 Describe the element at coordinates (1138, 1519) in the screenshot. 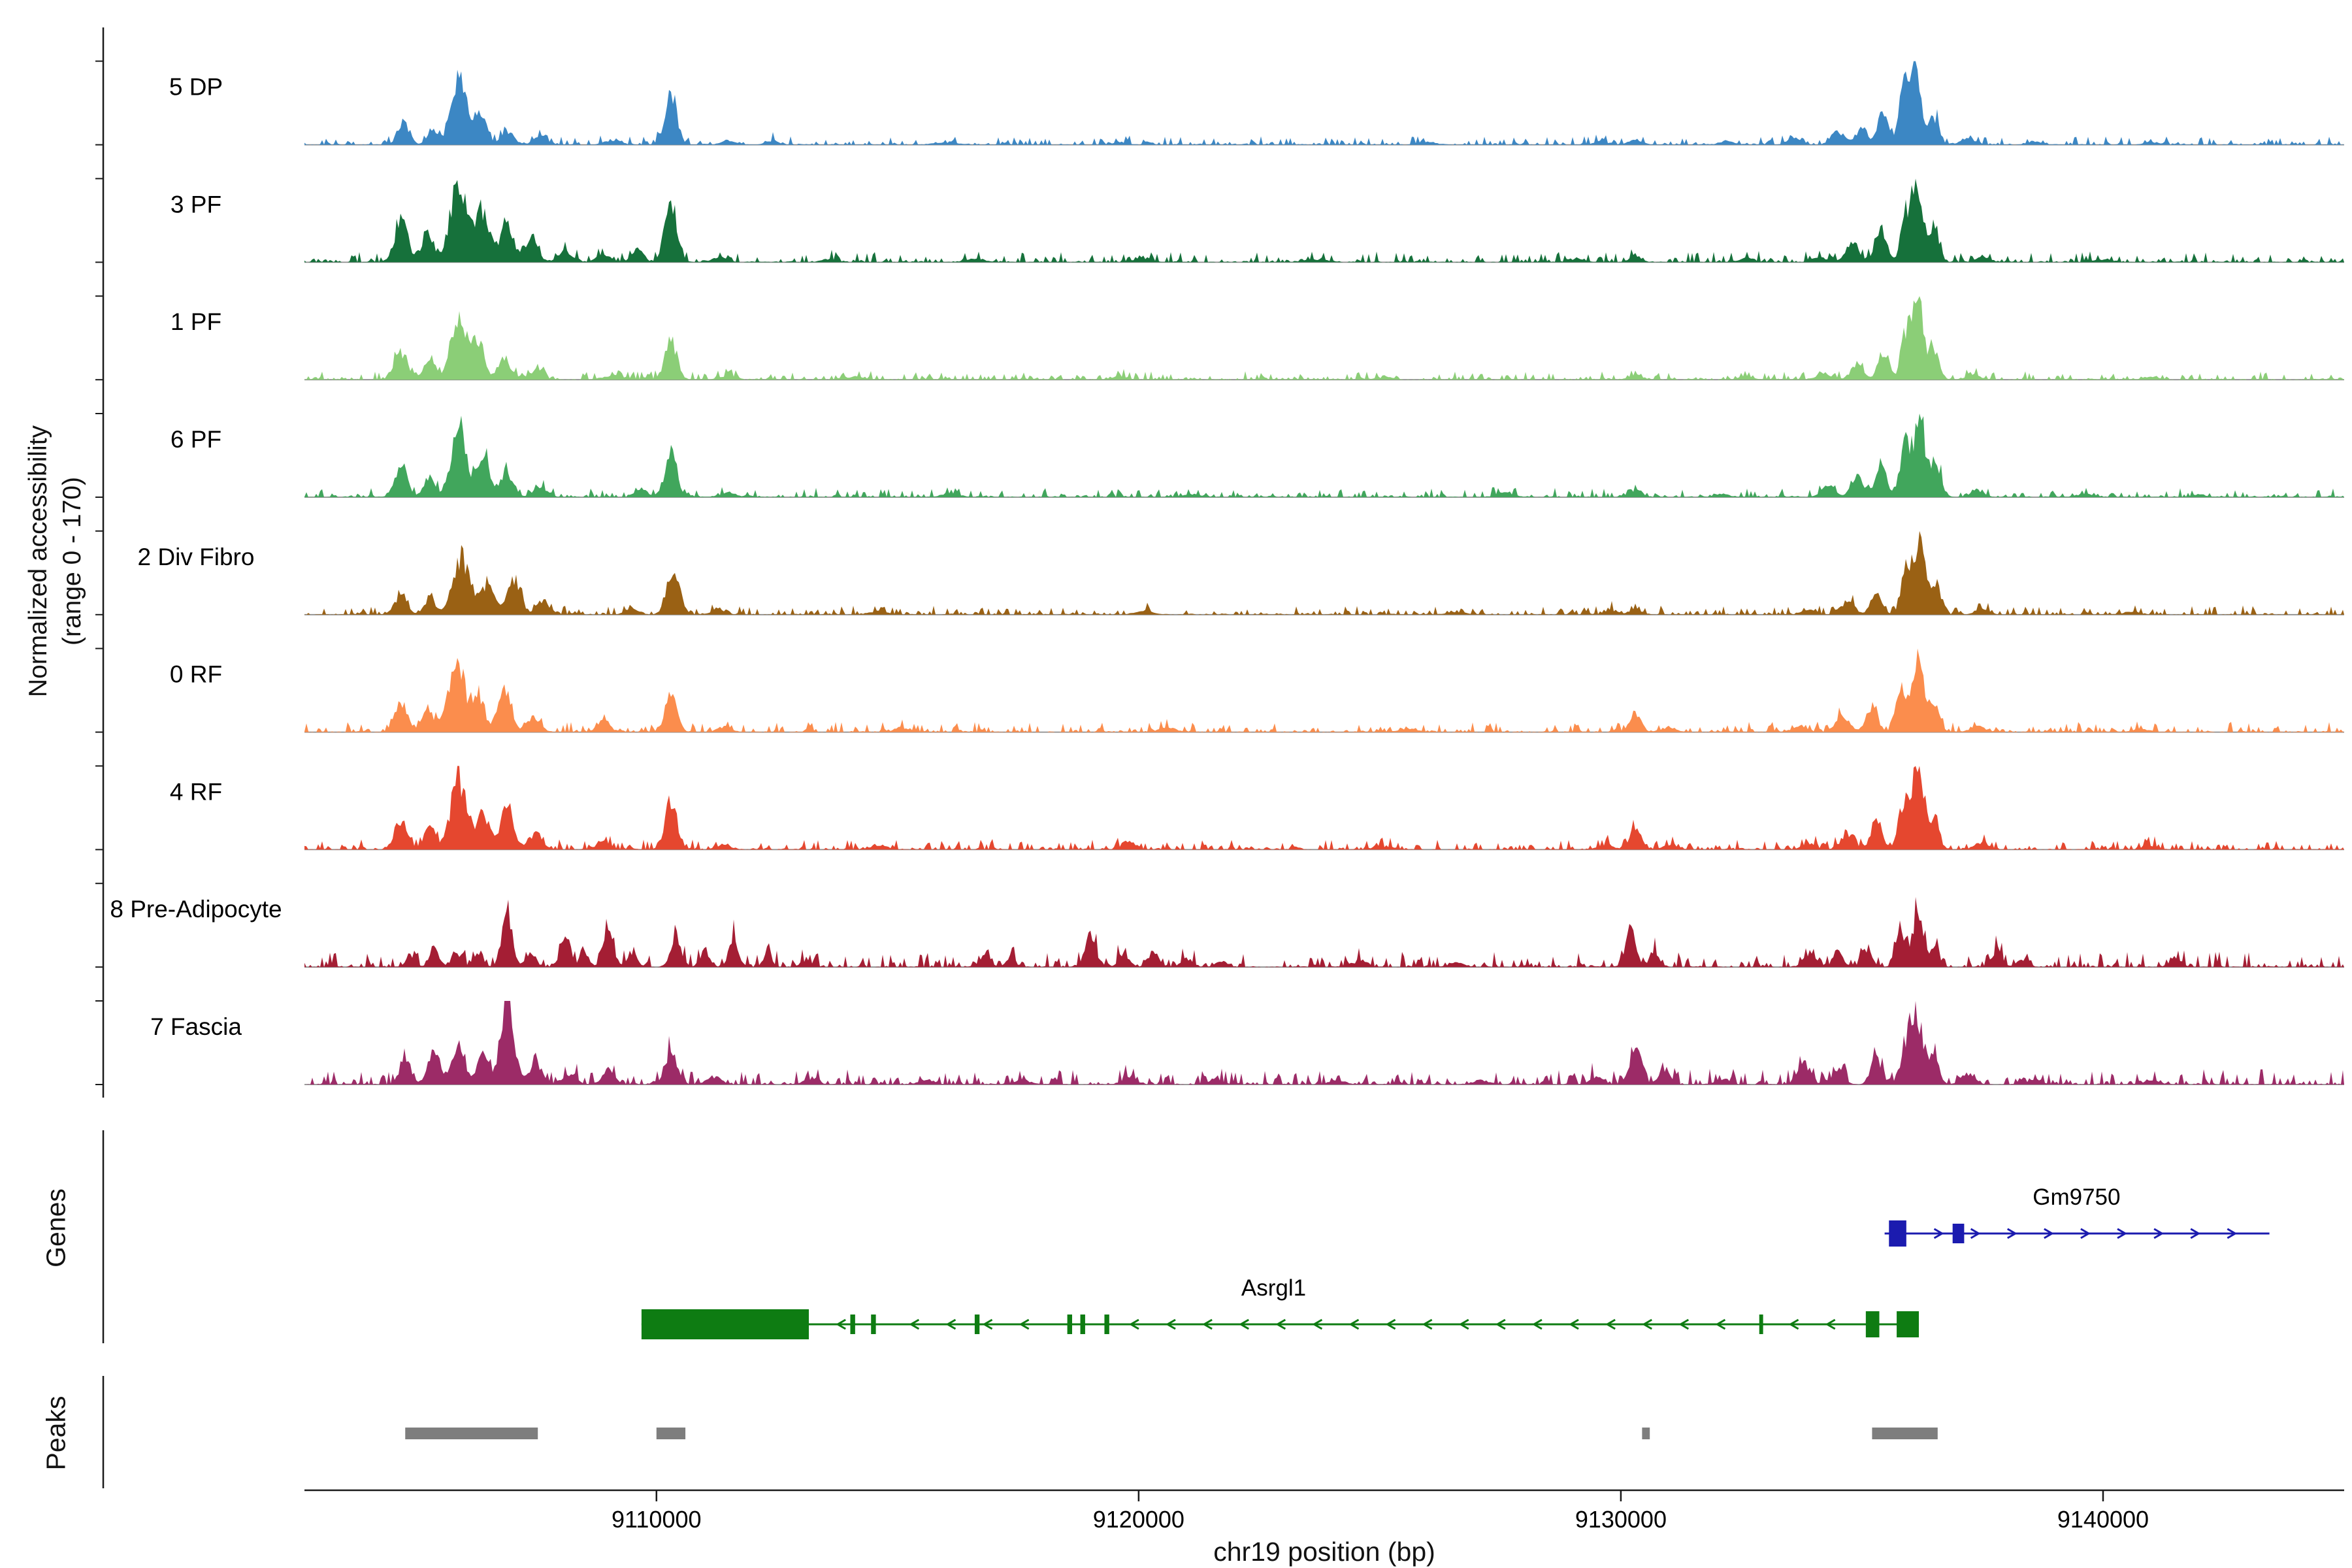

I see `x-tick-label: 9120000` at that location.